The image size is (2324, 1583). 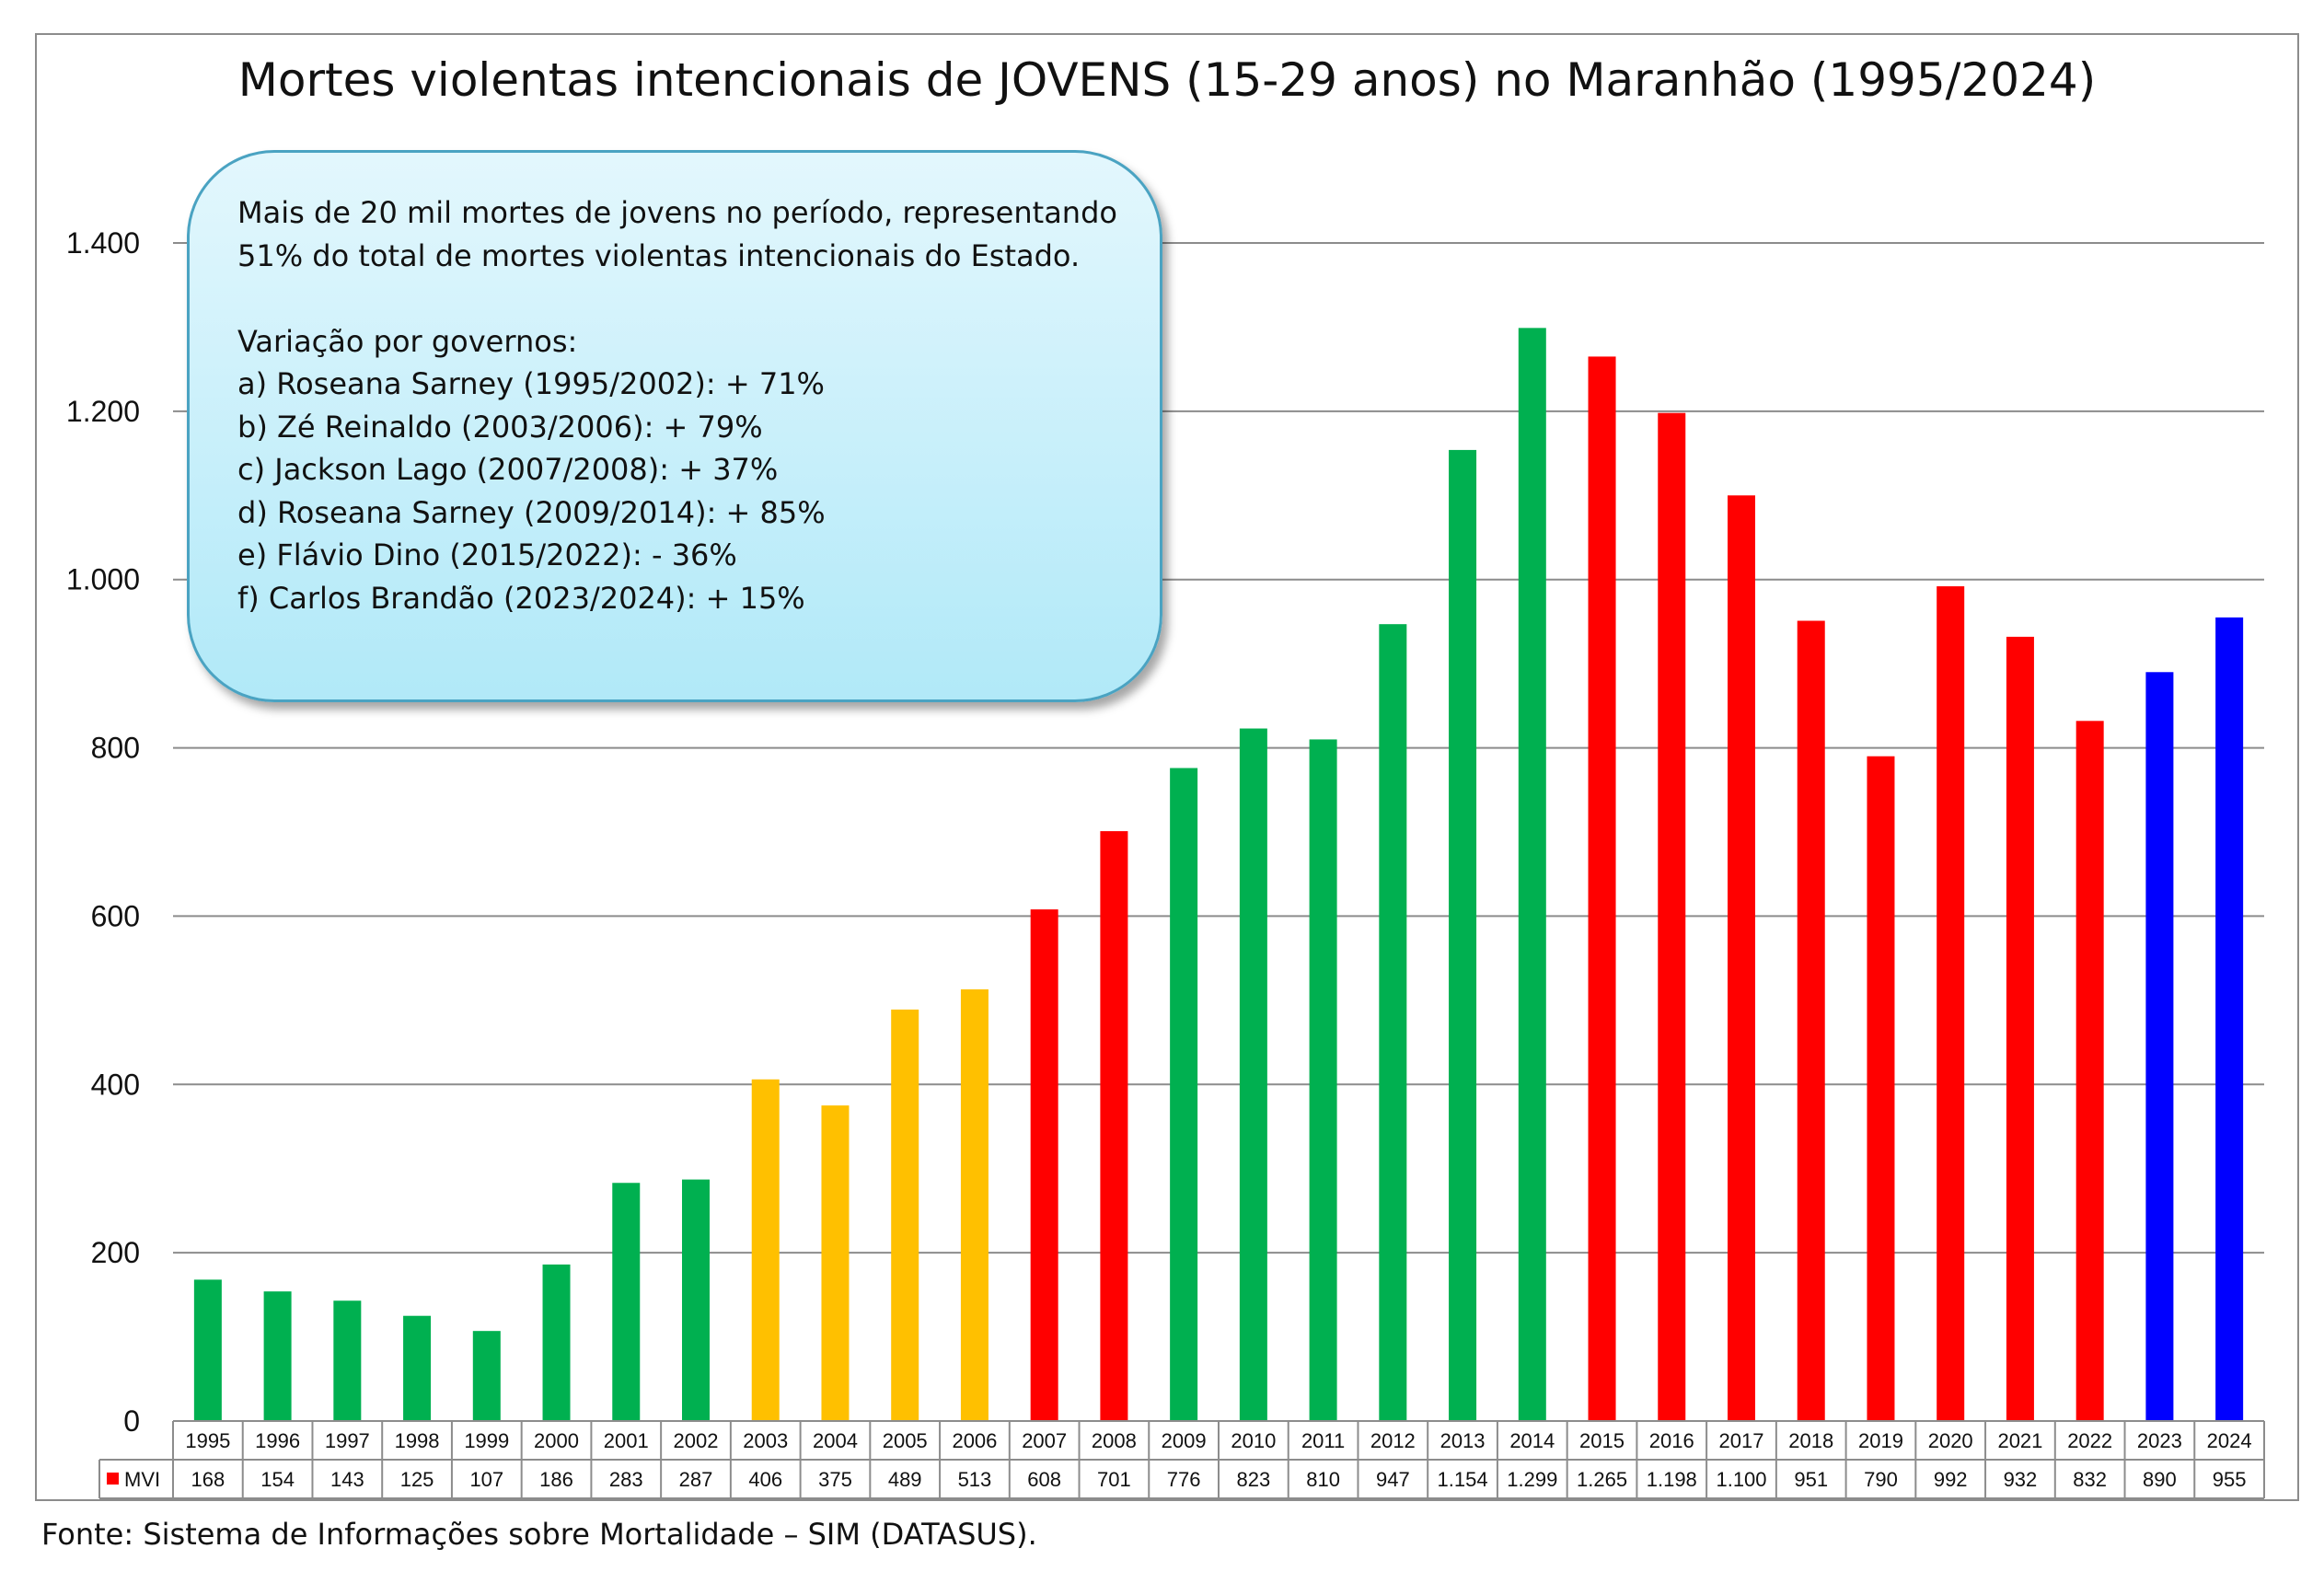 I want to click on x-tick-label: 2024, so click(x=2229, y=1440).